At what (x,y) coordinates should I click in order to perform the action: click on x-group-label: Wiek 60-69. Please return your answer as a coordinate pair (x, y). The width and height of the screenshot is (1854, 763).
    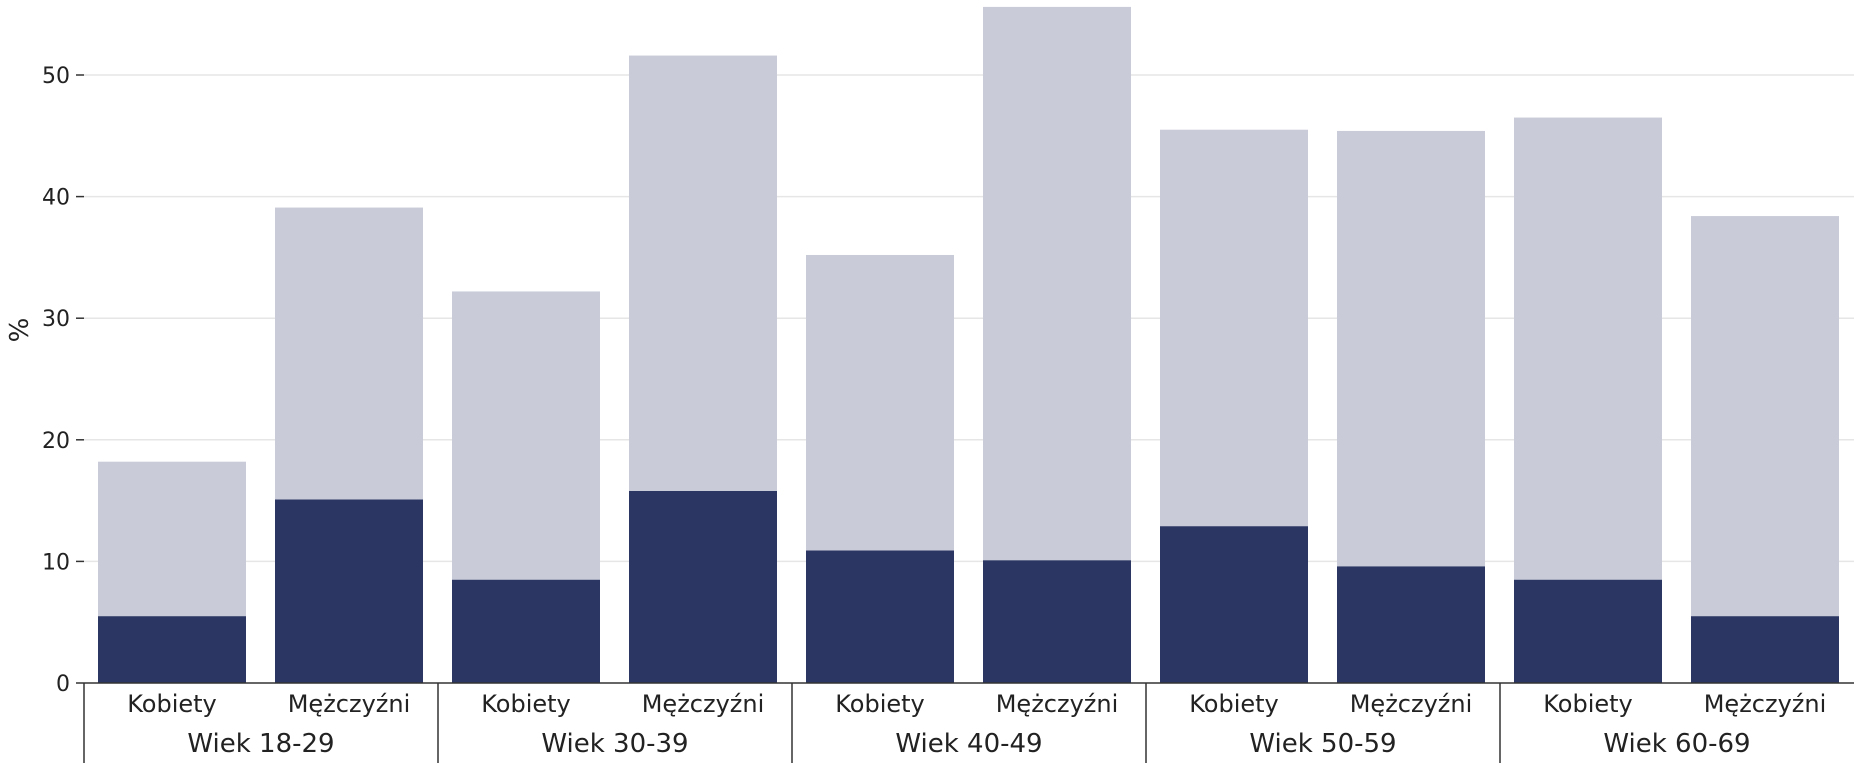
    Looking at the image, I should click on (1676, 744).